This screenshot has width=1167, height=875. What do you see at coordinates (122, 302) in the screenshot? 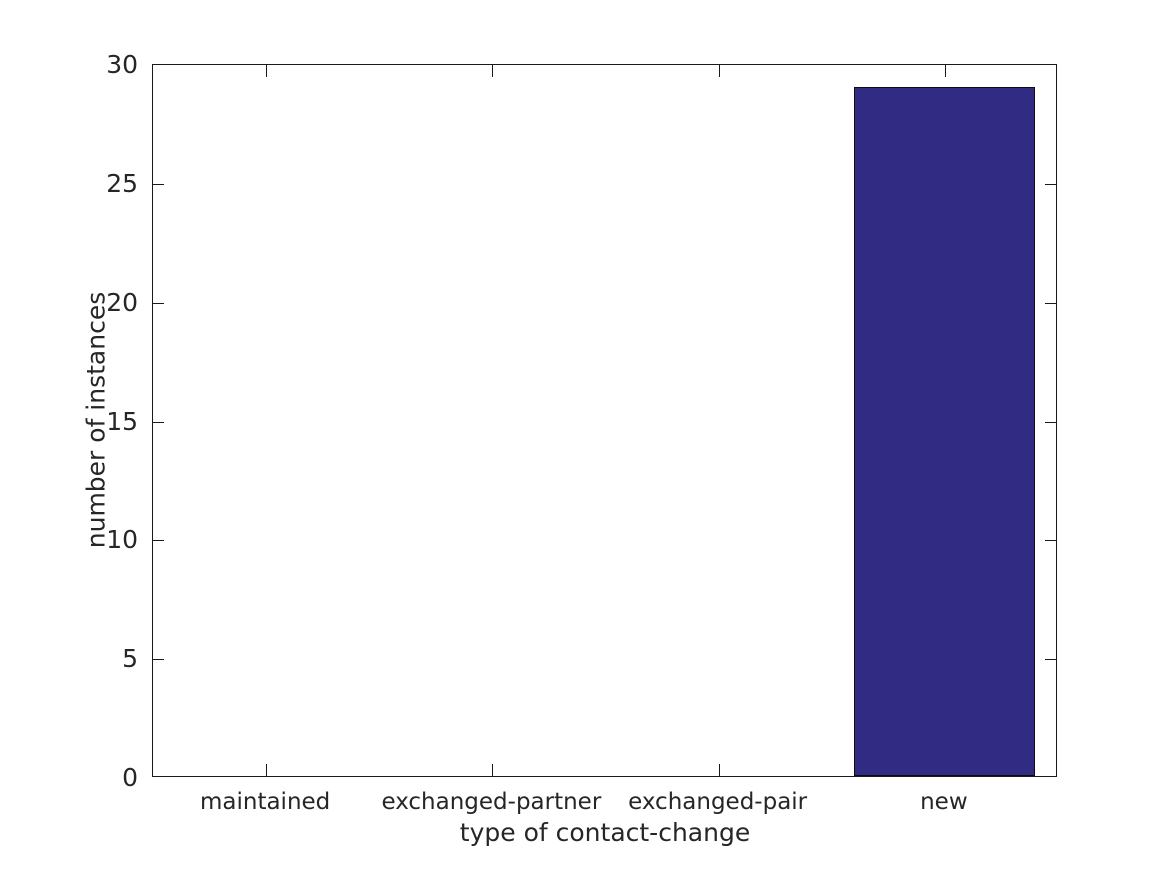
I see `y-axis-tick-label: 20` at bounding box center [122, 302].